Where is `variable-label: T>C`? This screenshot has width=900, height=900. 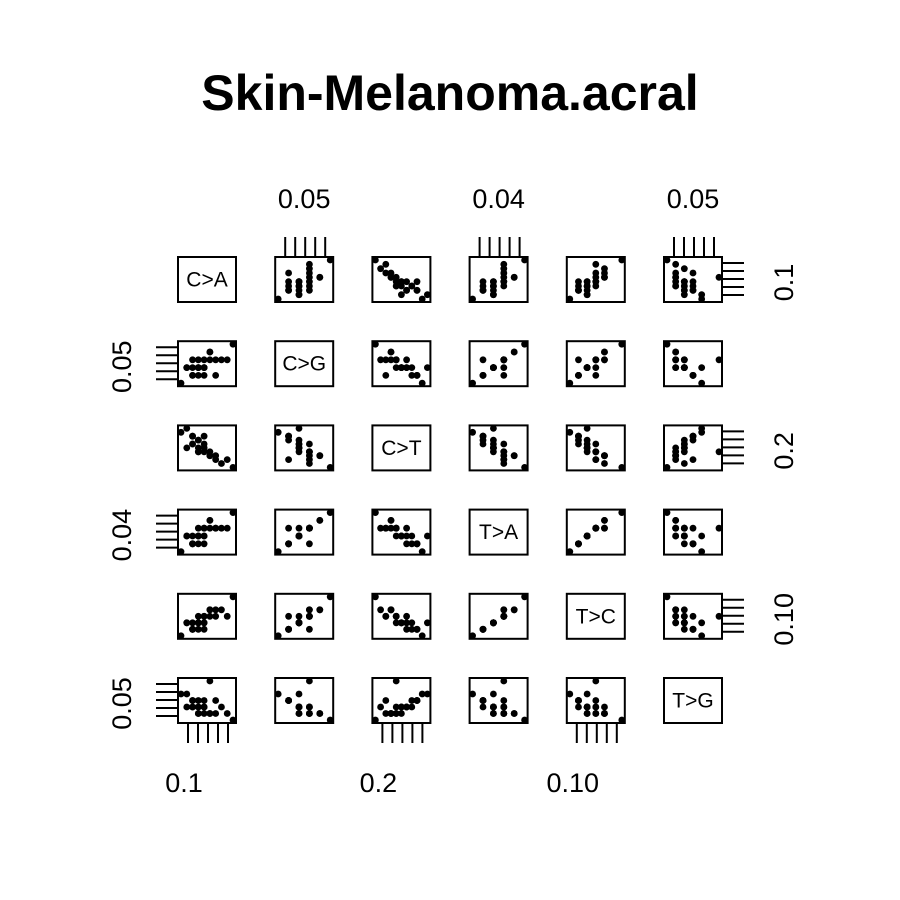
variable-label: T>C is located at coordinates (596, 616).